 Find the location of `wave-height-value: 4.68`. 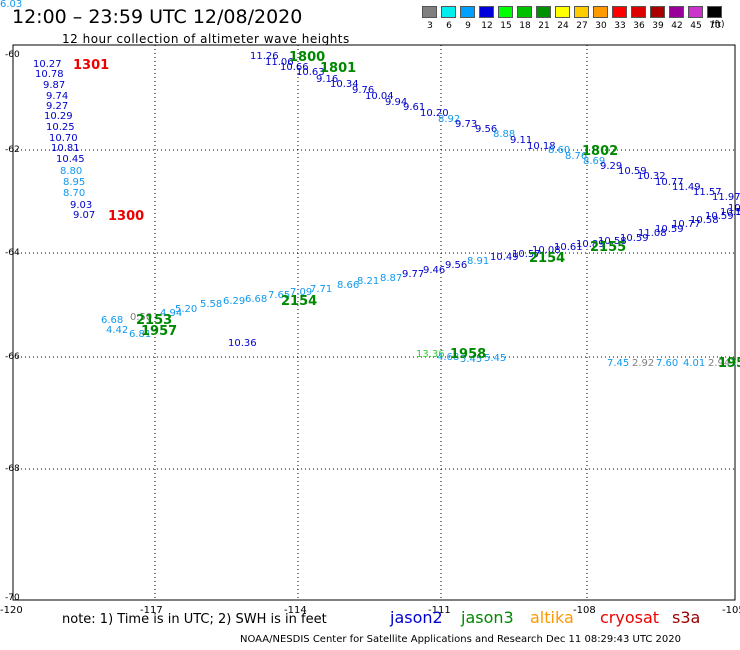

wave-height-value: 4.68 is located at coordinates (448, 357).